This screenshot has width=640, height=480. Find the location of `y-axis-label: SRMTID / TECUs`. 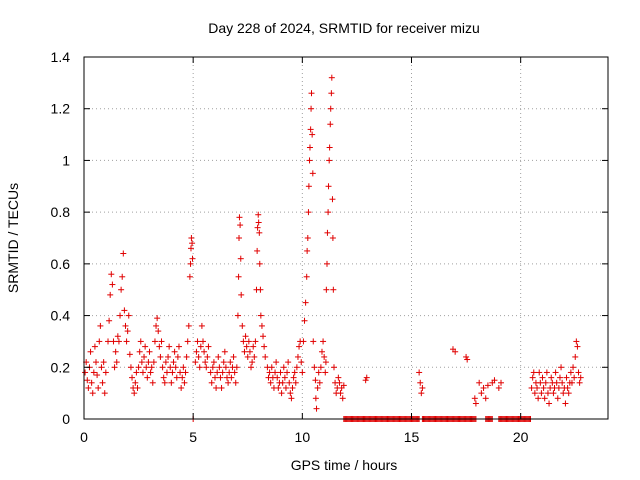

y-axis-label: SRMTID / TECUs is located at coordinates (13, 238).